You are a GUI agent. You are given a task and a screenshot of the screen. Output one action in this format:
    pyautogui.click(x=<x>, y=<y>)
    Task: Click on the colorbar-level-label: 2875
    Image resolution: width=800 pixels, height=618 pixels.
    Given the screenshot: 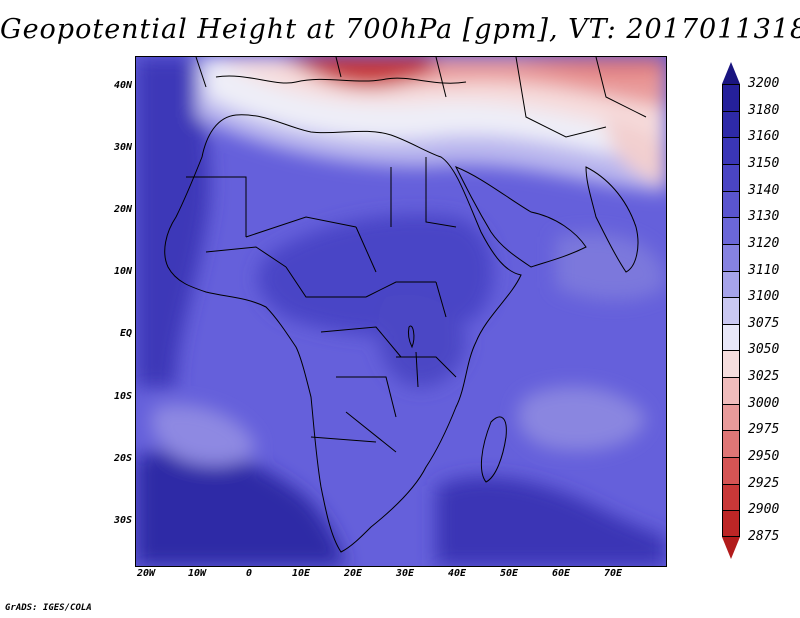 What is the action you would take?
    pyautogui.click(x=764, y=536)
    